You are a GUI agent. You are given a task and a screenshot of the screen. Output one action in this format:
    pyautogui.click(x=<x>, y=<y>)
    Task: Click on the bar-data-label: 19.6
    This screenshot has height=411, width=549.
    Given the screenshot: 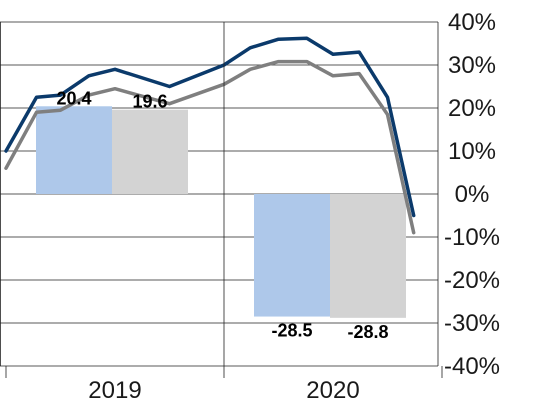 What is the action you would take?
    pyautogui.click(x=149, y=102)
    